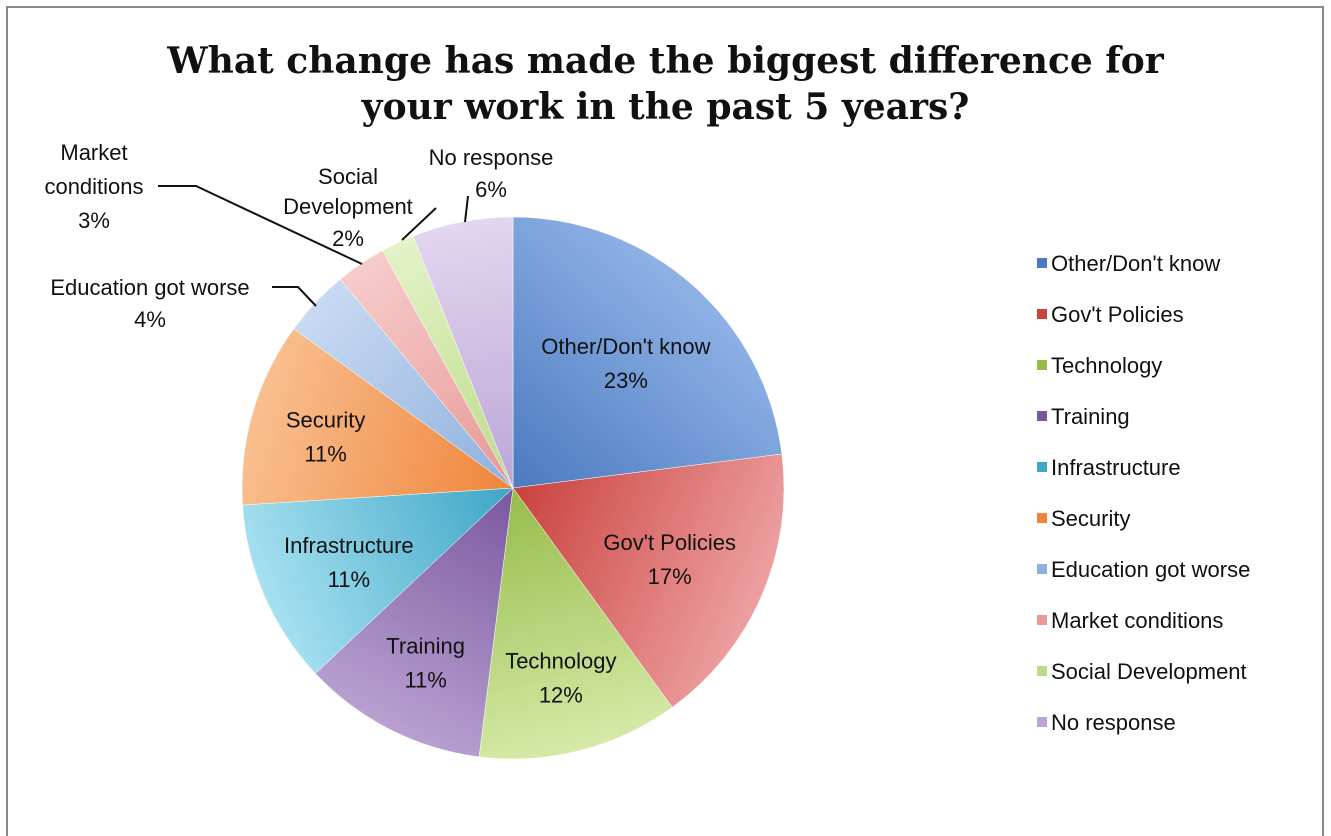 The width and height of the screenshot is (1331, 836). Describe the element at coordinates (348, 176) in the screenshot. I see `slice-label-social-development: Social` at that location.